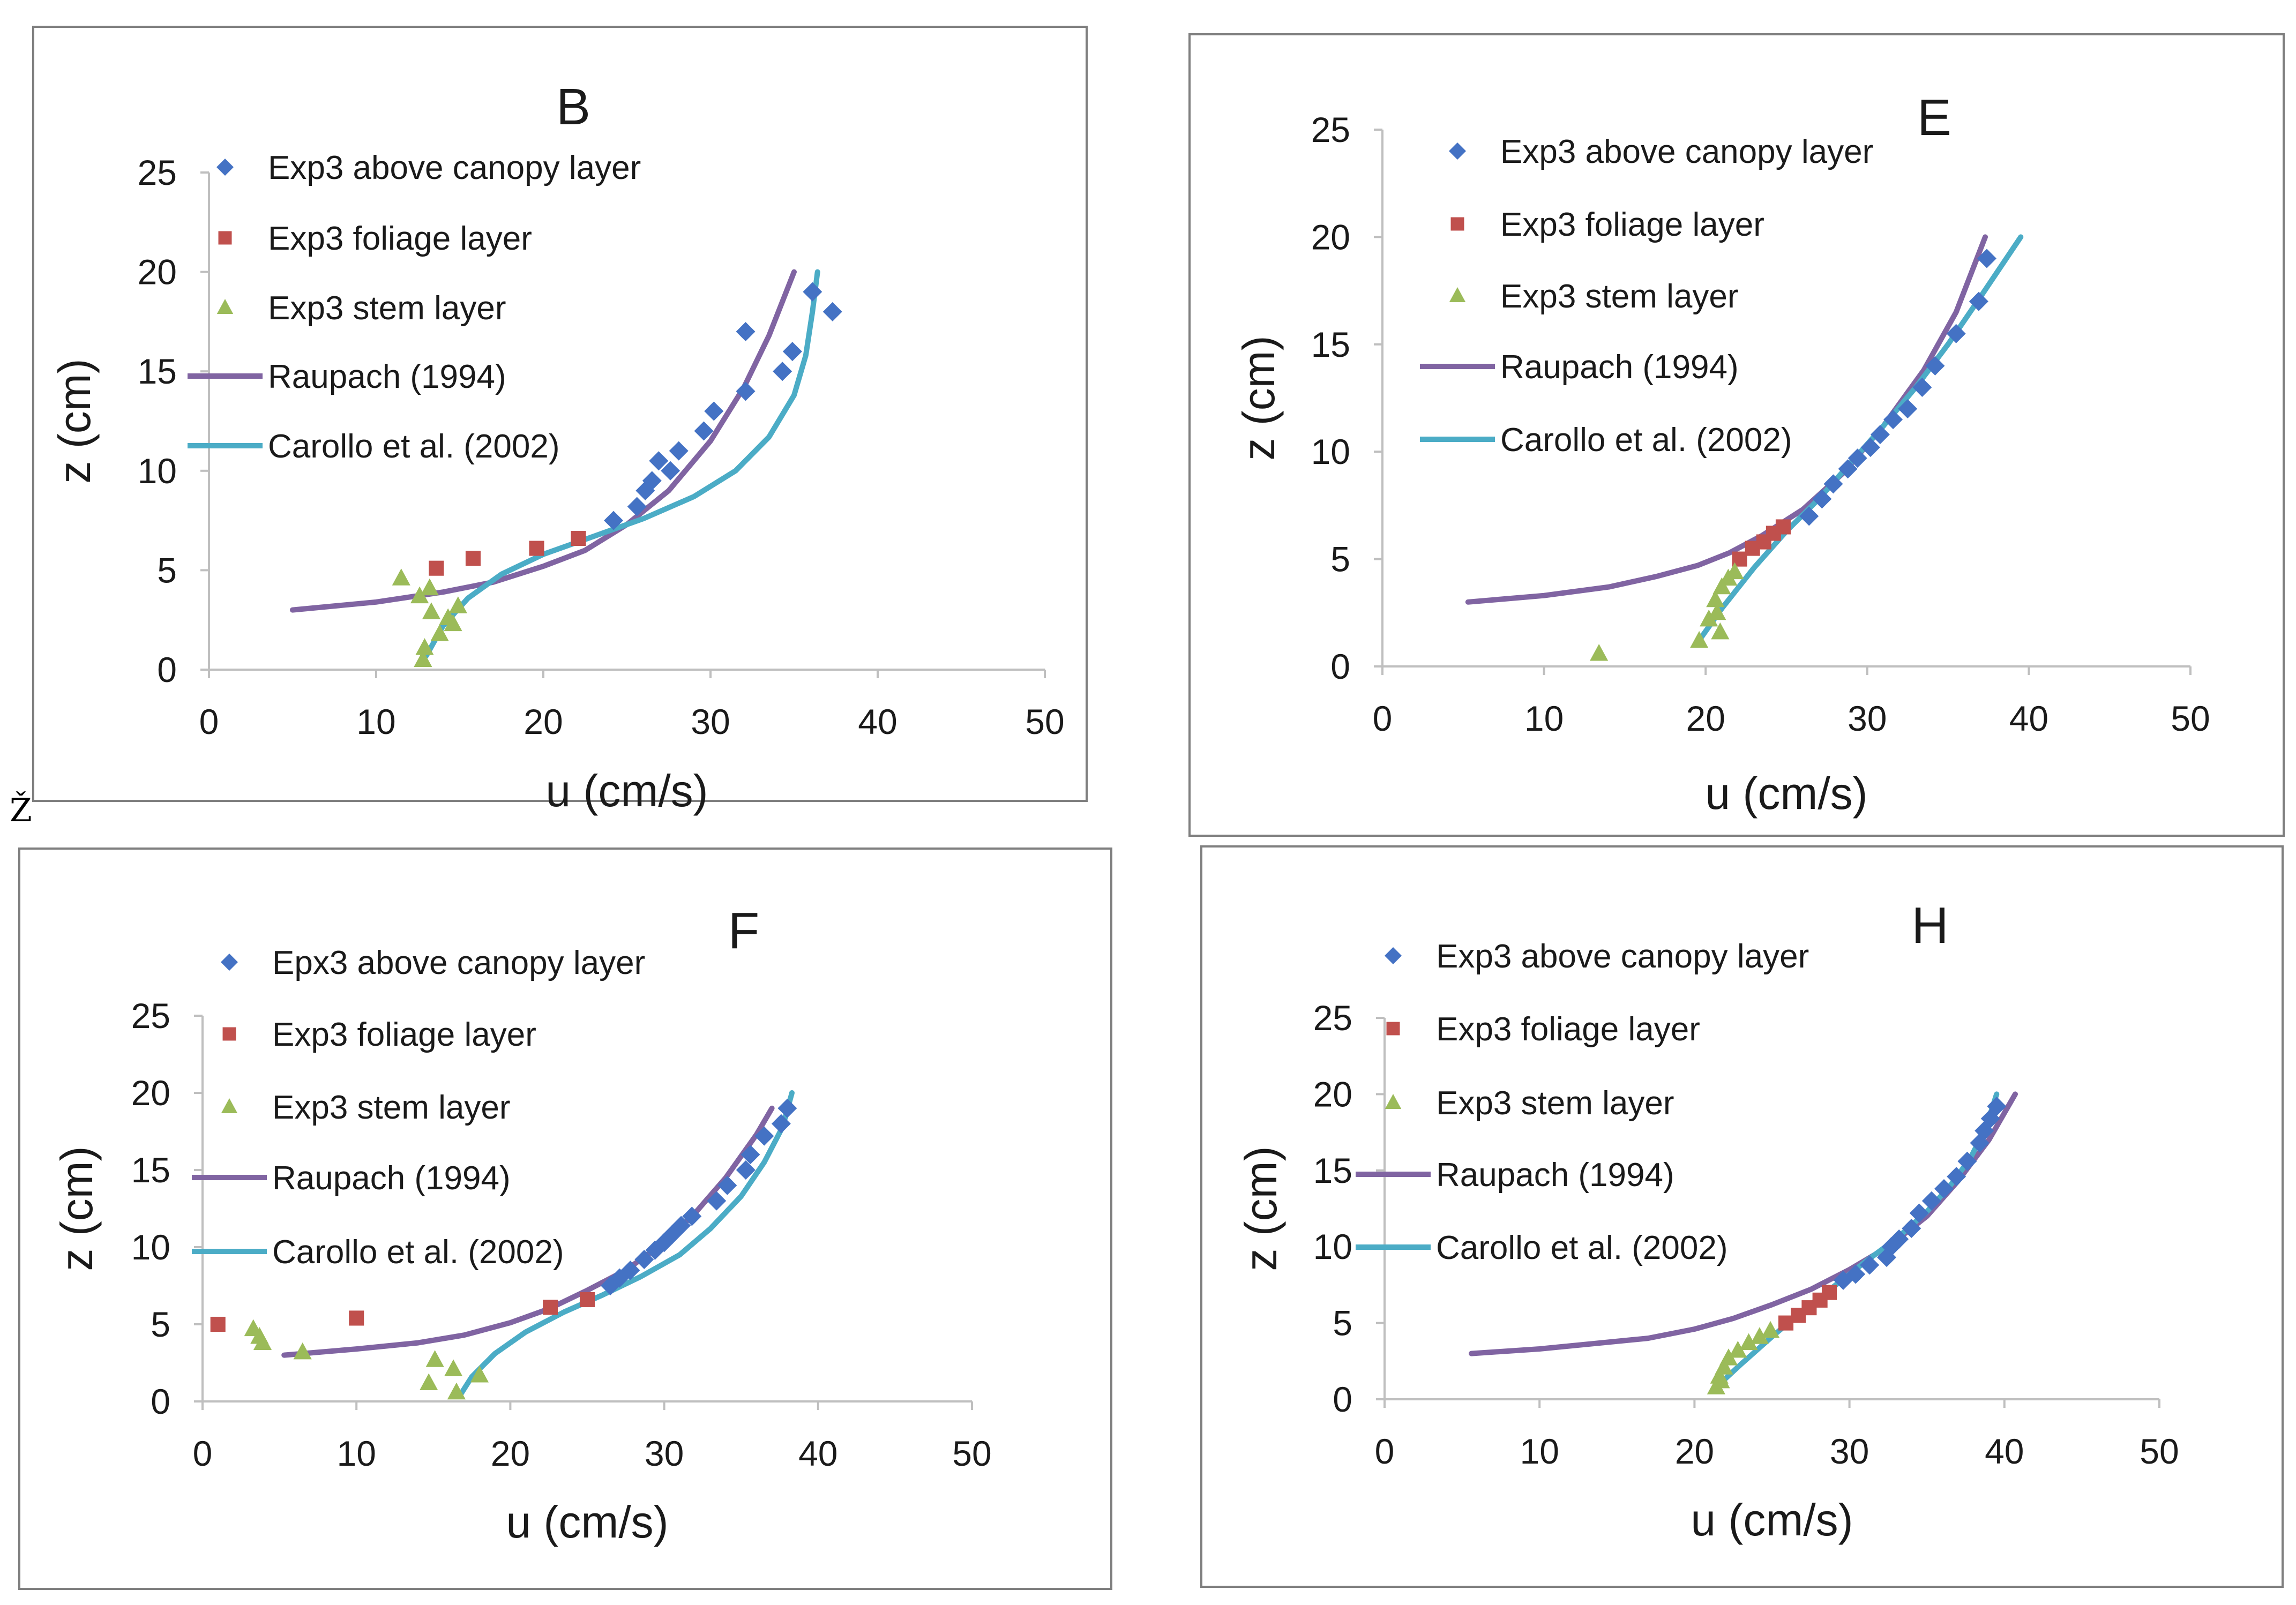 The width and height of the screenshot is (2296, 1605). What do you see at coordinates (744, 930) in the screenshot?
I see `chart-title: F` at bounding box center [744, 930].